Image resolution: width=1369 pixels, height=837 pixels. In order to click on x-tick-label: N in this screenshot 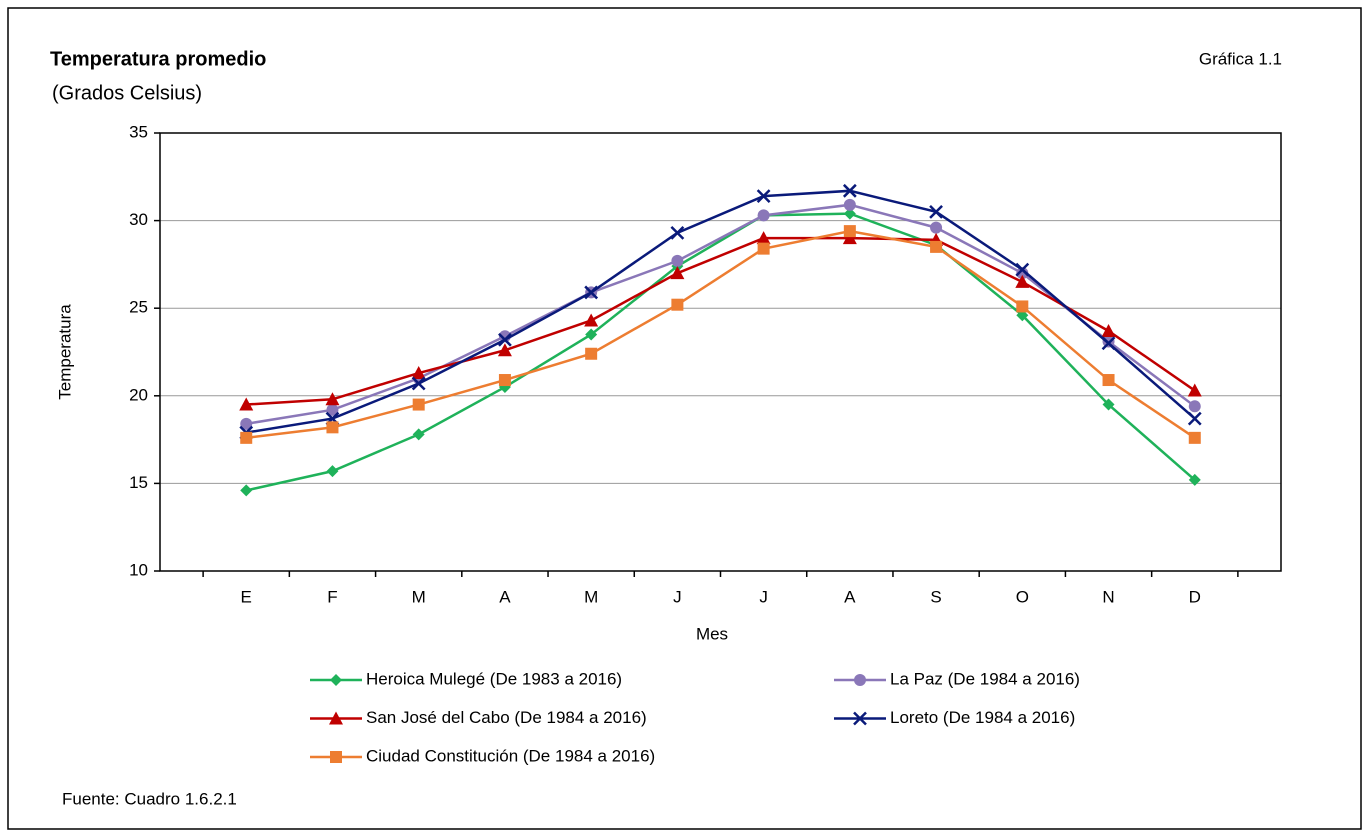, I will do `click(1108, 596)`.